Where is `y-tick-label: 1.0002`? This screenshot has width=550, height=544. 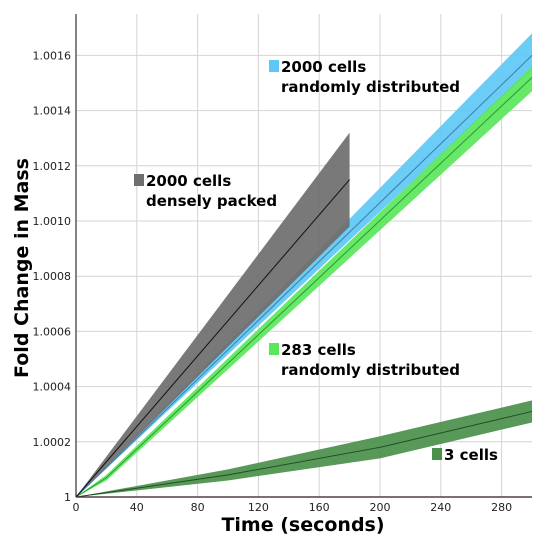 y-tick-label: 1.0002 is located at coordinates (52, 442).